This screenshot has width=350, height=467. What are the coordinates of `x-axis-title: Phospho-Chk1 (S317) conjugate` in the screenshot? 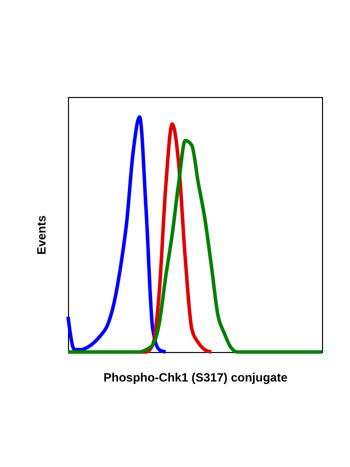 It's located at (195, 377).